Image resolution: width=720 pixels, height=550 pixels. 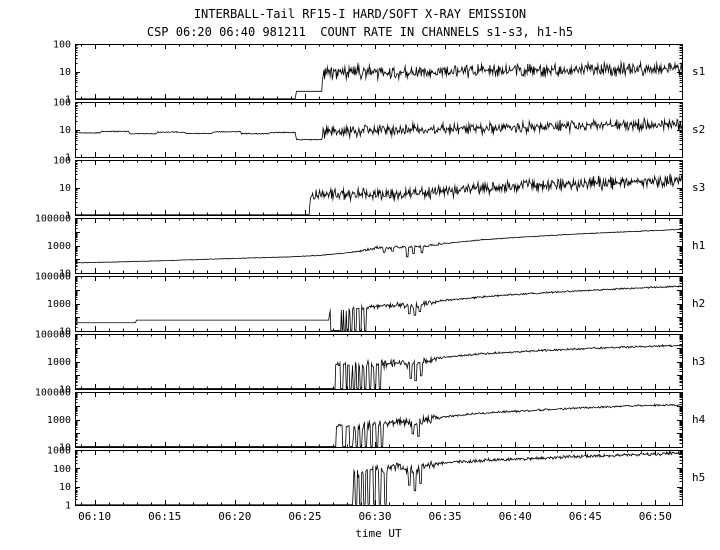 I want to click on panel-label-h3: h3, so click(x=699, y=361).